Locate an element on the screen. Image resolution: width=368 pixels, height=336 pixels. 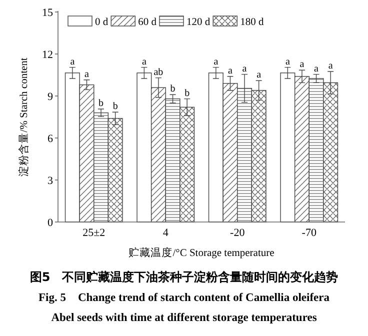
annotation: ab is located at coordinates (159, 72).